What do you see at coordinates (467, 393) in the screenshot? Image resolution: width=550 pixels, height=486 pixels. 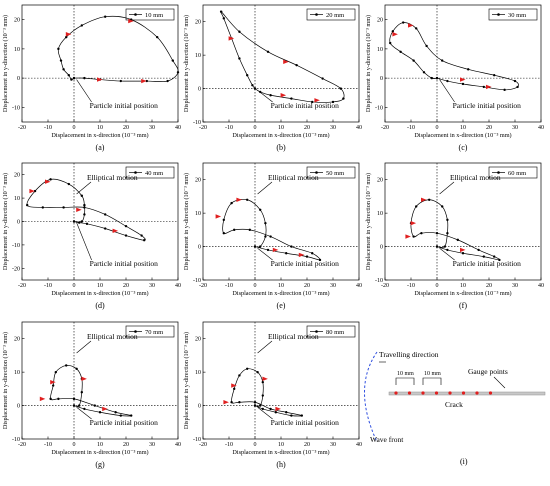 I see `crack-line` at bounding box center [467, 393].